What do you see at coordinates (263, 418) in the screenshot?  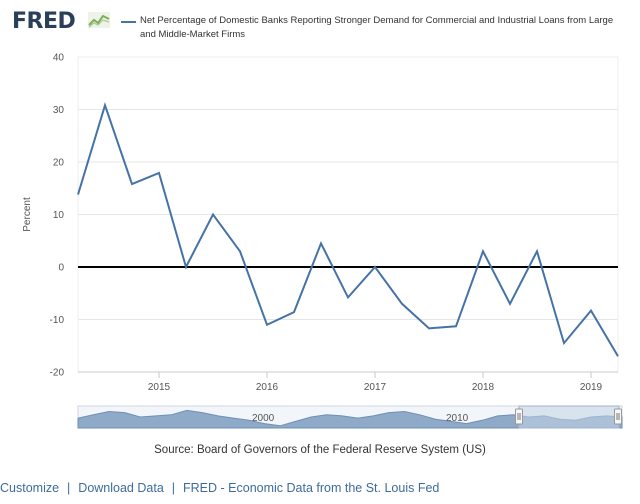 I see `navigator-label-2000: 2000` at bounding box center [263, 418].